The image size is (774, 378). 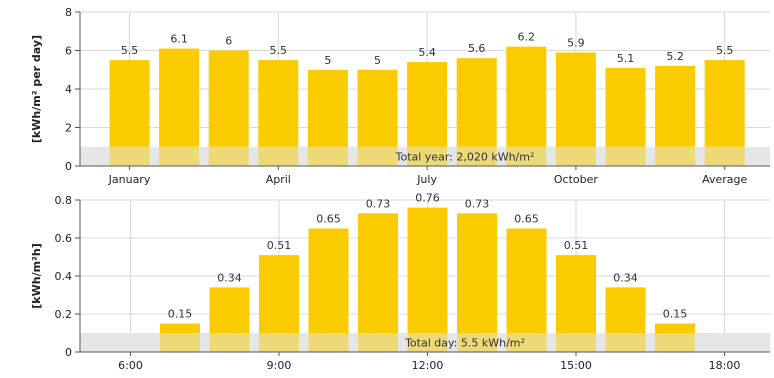 I want to click on monthly-bar-value-label: 5.2, so click(x=675, y=56).